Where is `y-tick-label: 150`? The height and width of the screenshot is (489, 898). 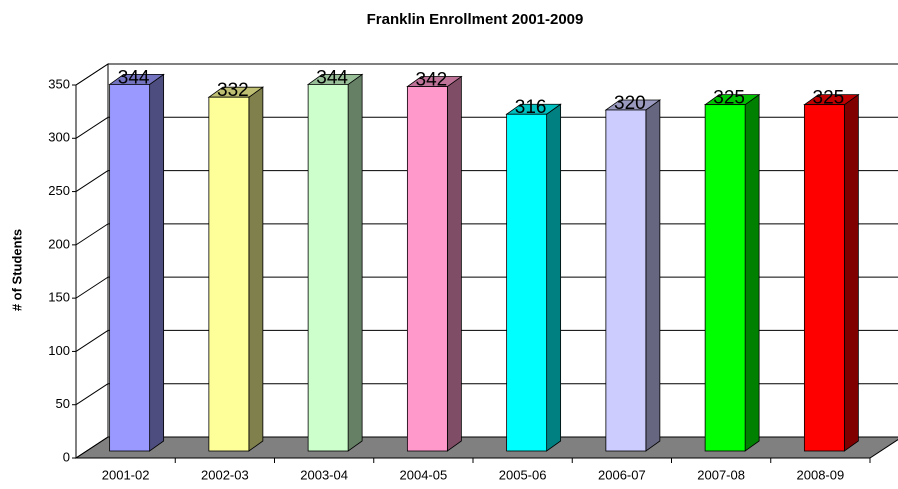
y-tick-label: 150 is located at coordinates (59, 297).